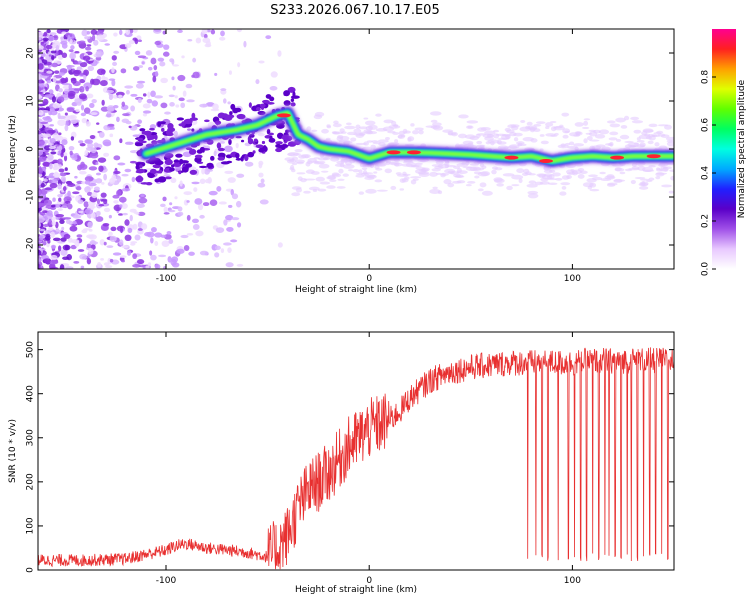  Describe the element at coordinates (706, 173) in the screenshot. I see `colorbar-tick-label: 0.4` at that location.